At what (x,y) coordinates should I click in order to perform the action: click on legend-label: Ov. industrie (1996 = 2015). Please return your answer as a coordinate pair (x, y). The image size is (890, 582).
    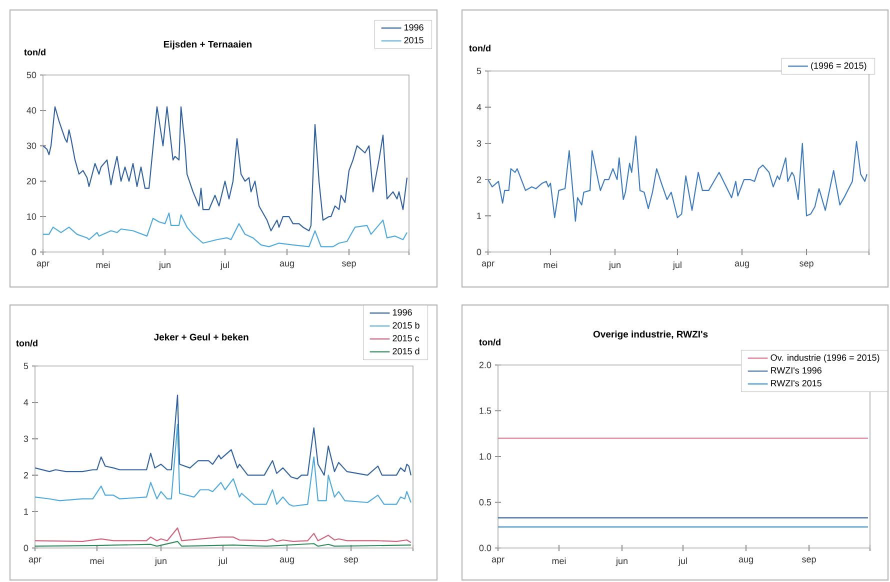
    Looking at the image, I should click on (825, 358).